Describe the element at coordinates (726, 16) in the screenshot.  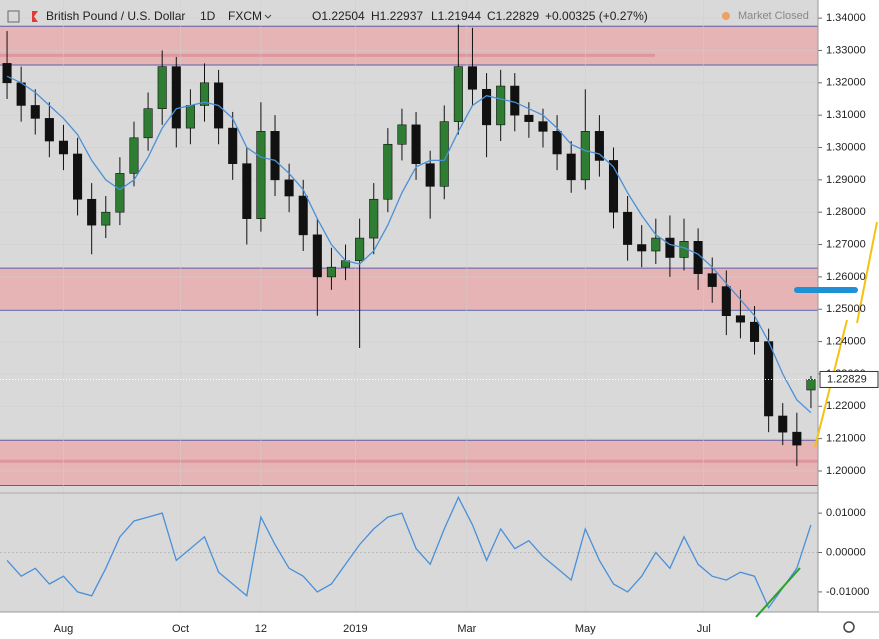
I see `status-dot` at that location.